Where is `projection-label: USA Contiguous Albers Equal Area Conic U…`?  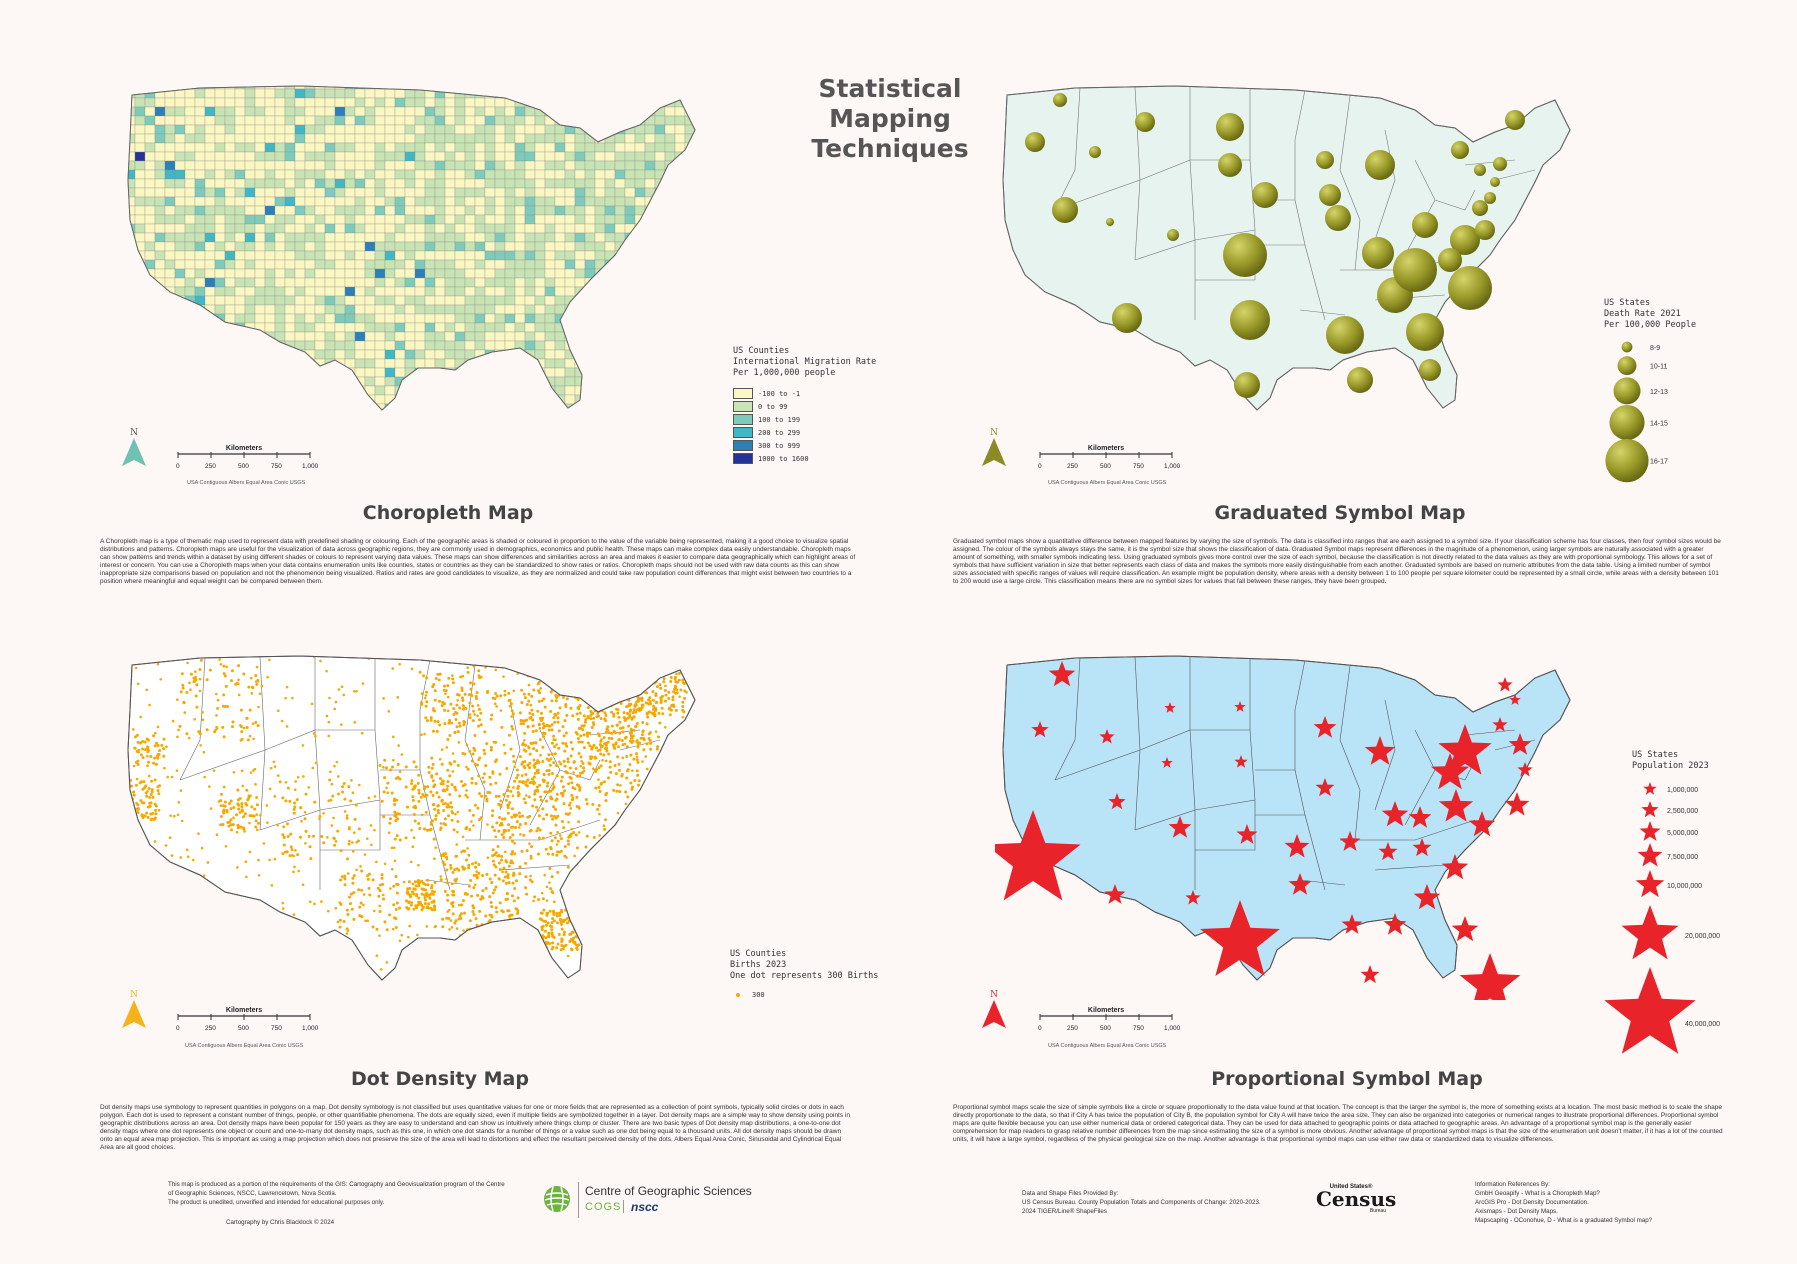 projection-label: USA Contiguous Albers Equal Area Conic U… is located at coordinates (1107, 483).